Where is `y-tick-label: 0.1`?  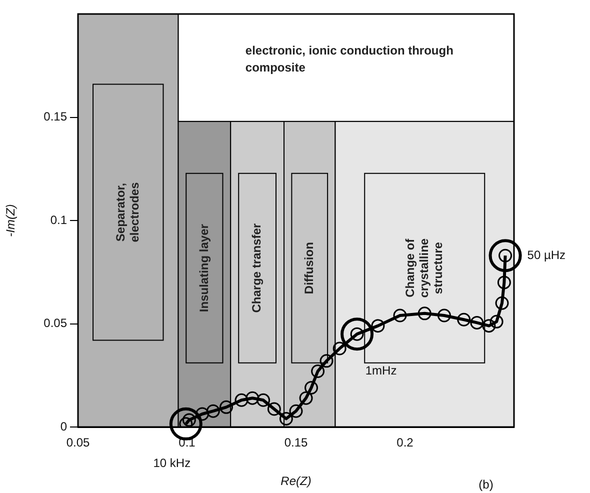 y-tick-label: 0.1 is located at coordinates (59, 219).